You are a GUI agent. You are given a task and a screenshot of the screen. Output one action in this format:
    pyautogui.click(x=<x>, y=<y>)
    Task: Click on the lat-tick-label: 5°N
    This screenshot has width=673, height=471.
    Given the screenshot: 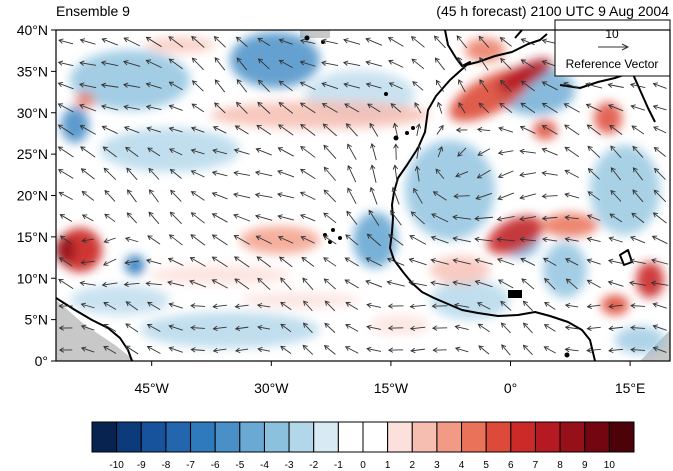 What is the action you would take?
    pyautogui.click(x=37, y=320)
    